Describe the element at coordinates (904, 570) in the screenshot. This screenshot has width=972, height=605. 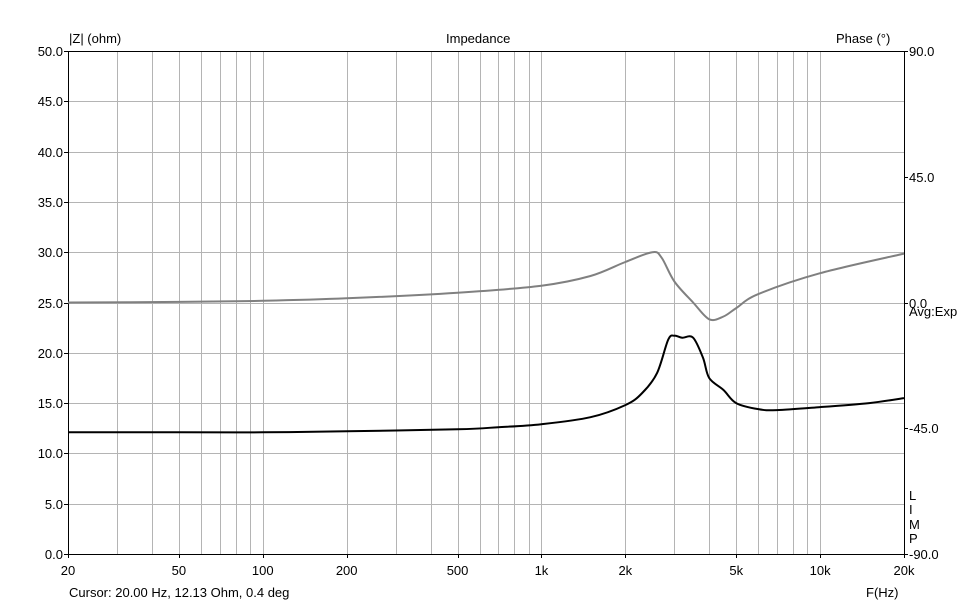
I see `x-tick-label: 20k` at that location.